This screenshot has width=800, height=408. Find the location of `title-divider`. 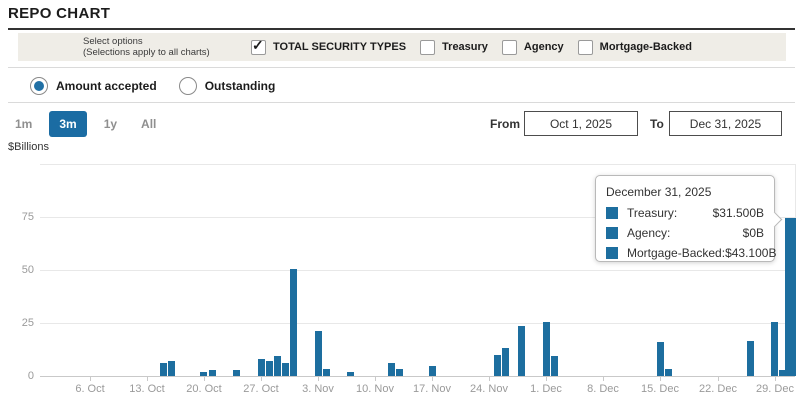

title-divider is located at coordinates (401, 29).